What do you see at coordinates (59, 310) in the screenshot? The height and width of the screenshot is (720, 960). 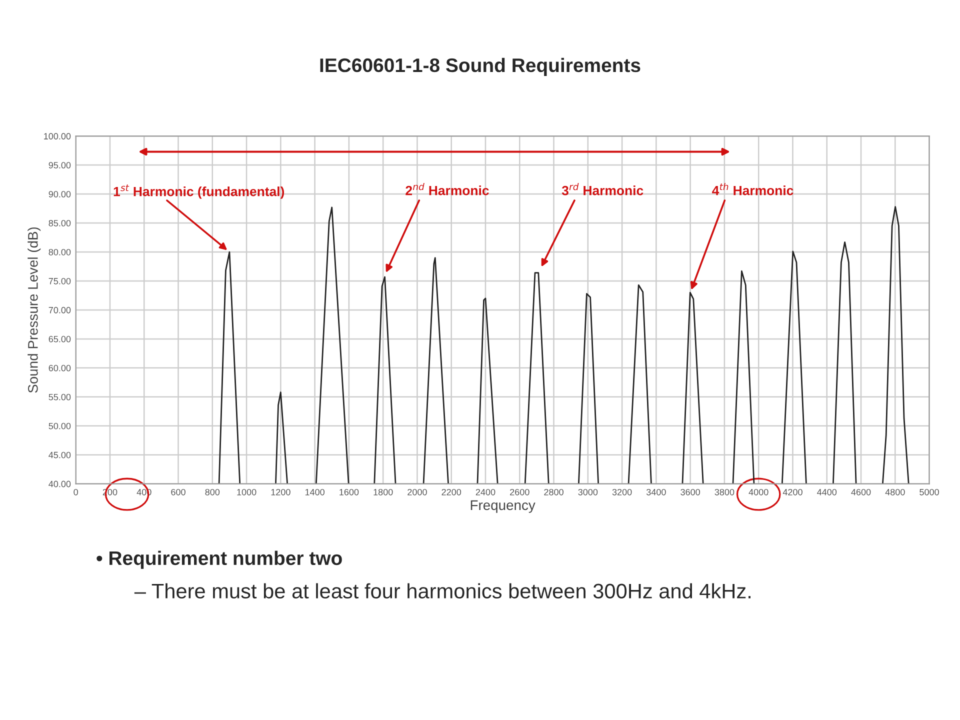 I see `y-tick-label: 70.00` at bounding box center [59, 310].